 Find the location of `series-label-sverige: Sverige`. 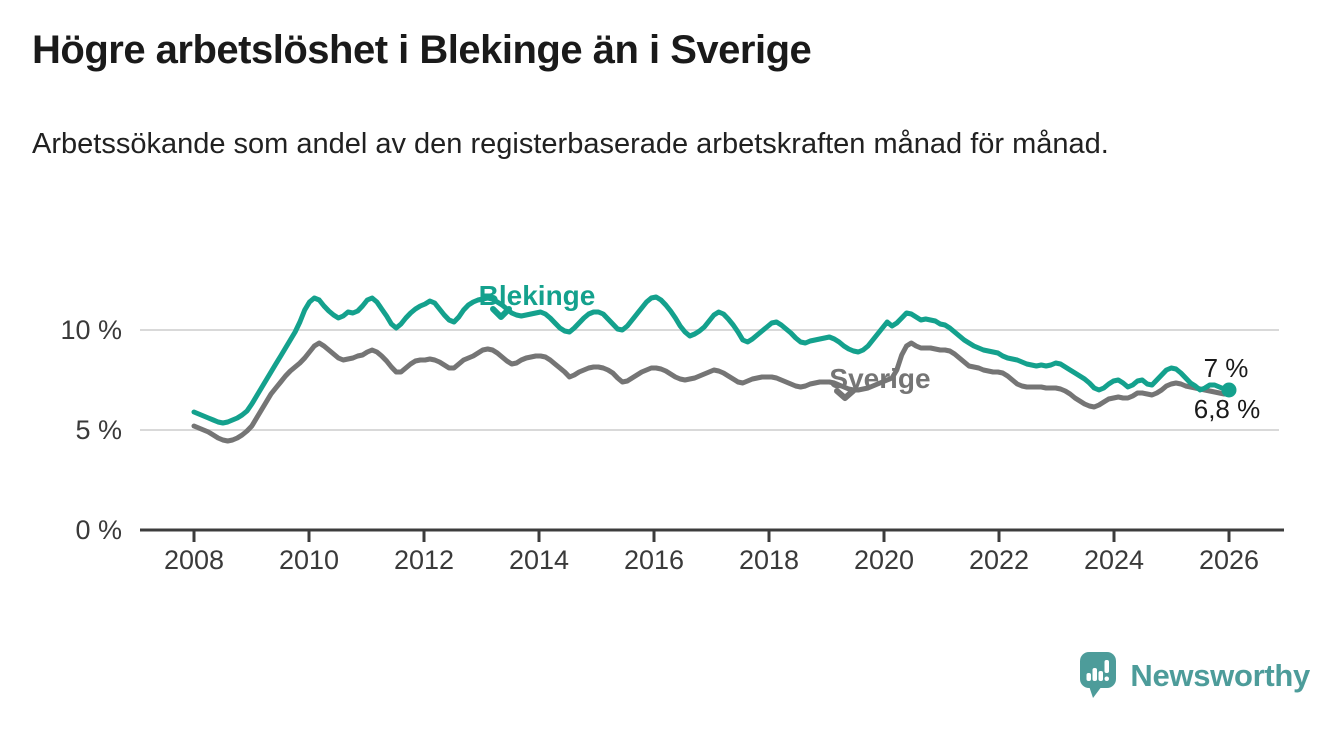

series-label-sverige: Sverige is located at coordinates (879, 378).